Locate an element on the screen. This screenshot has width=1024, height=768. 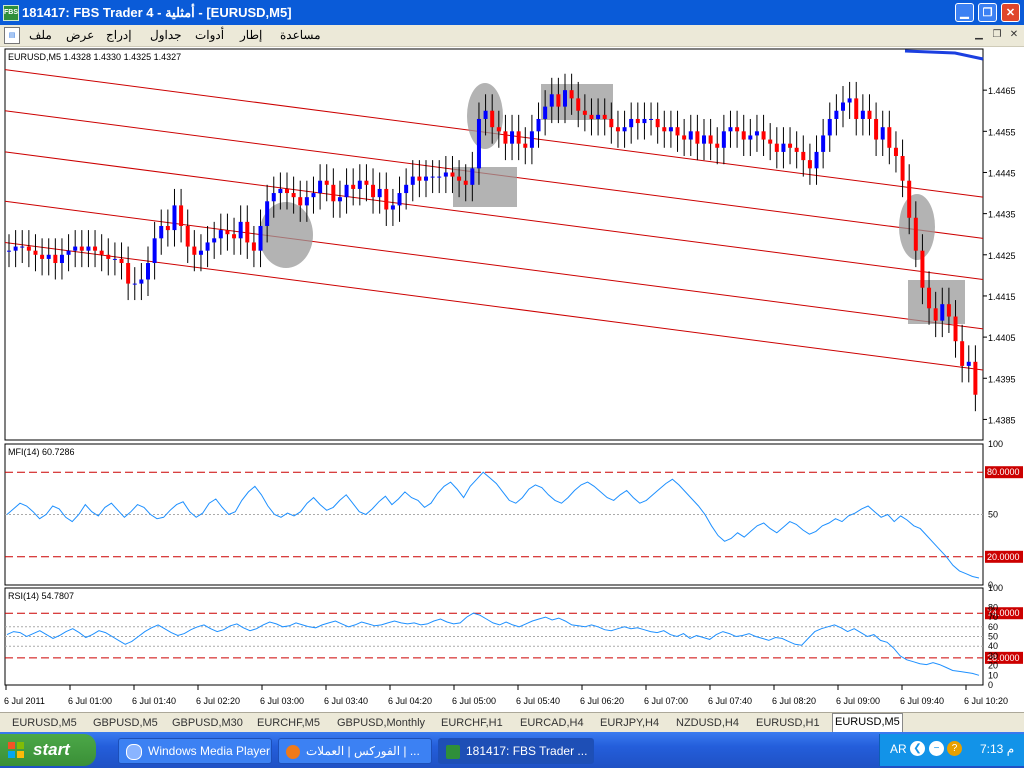
menu-tools: أدوات is located at coordinates (210, 35).